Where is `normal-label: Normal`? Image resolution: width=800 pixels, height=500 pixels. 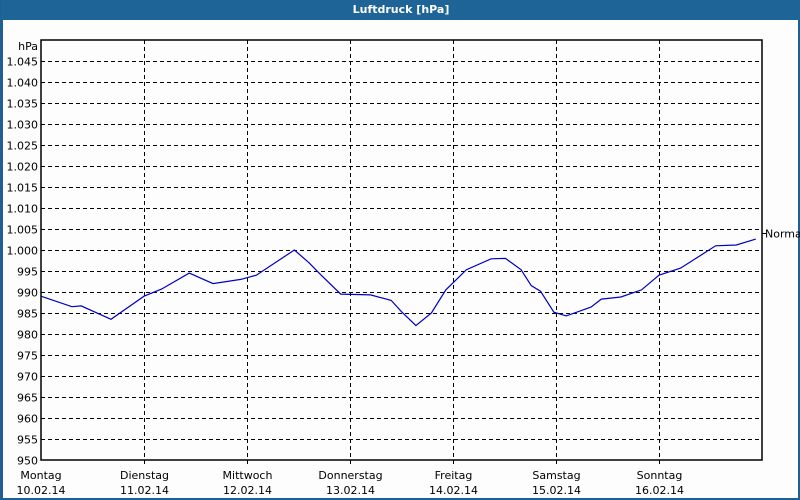 normal-label: Normal is located at coordinates (782, 234).